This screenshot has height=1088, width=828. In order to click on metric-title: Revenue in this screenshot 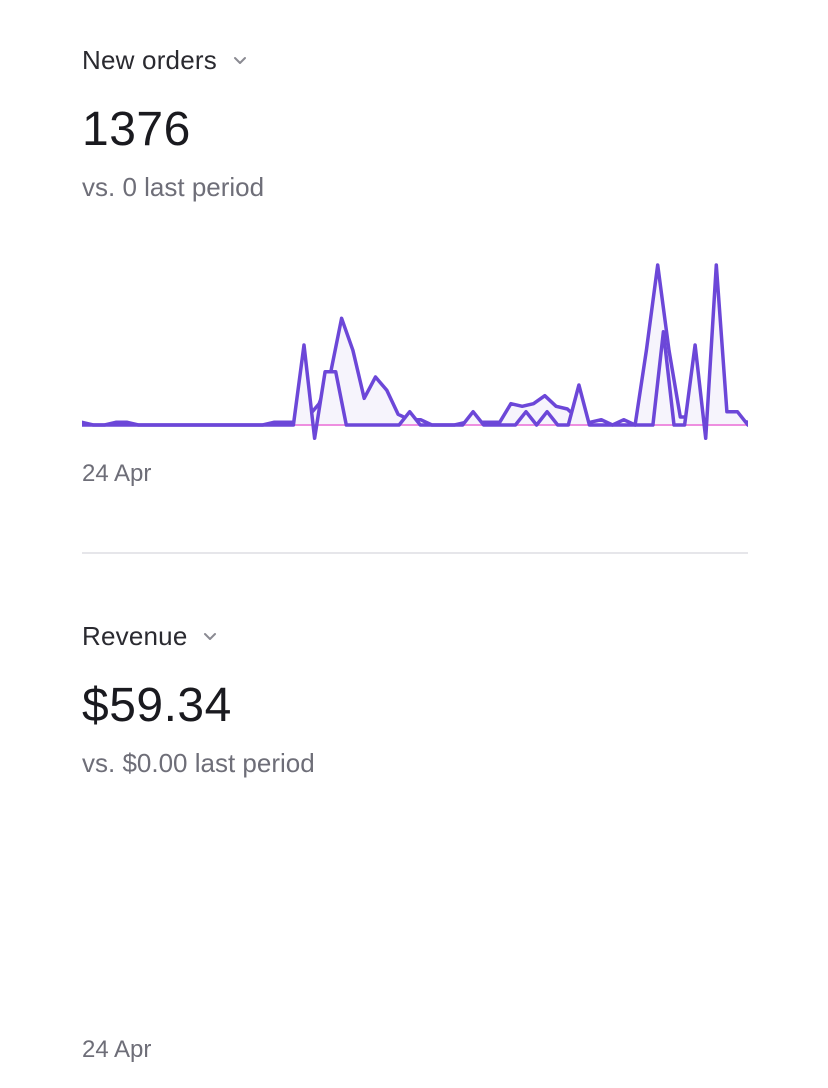, I will do `click(135, 635)`.